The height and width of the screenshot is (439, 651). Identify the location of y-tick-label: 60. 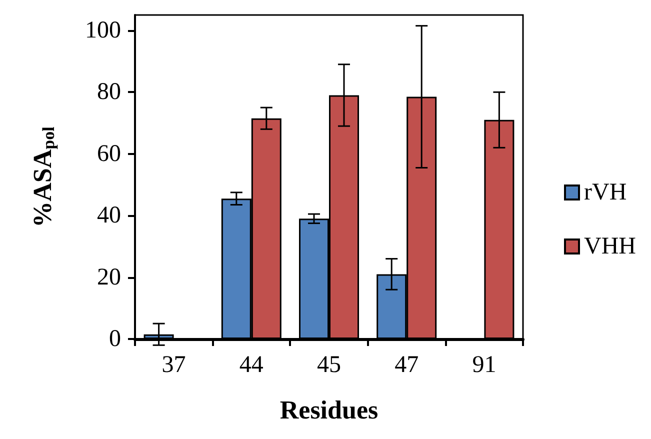
(109, 153).